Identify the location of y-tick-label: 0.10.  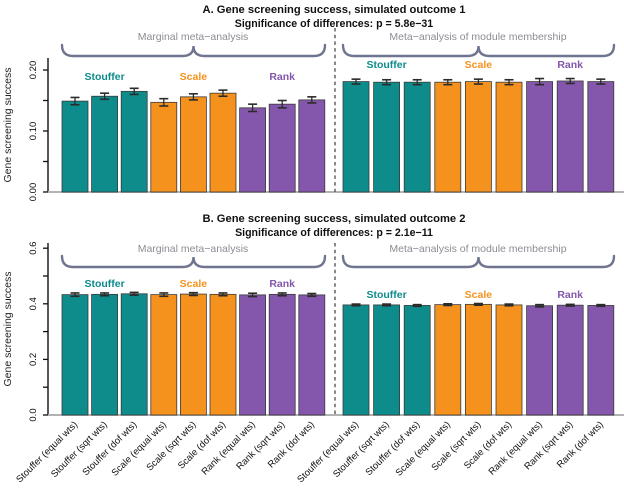
(33, 131).